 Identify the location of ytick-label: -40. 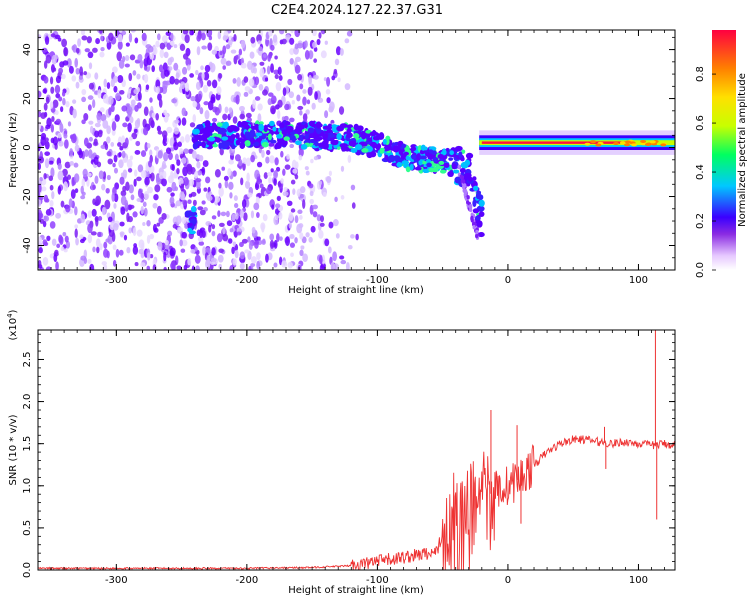
(27, 245).